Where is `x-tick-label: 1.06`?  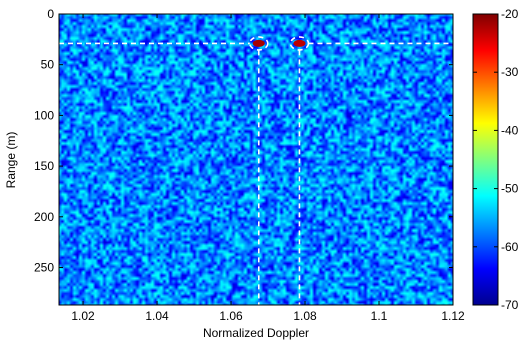
x-tick-label: 1.06 is located at coordinates (231, 316).